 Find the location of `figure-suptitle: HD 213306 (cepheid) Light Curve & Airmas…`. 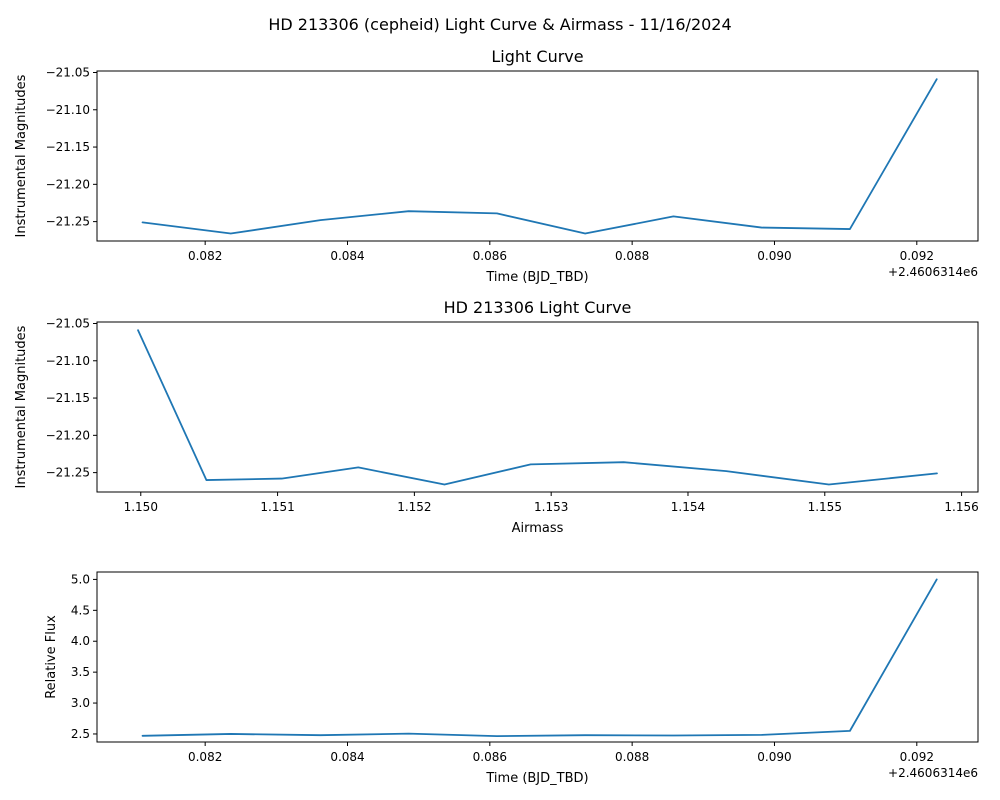

figure-suptitle: HD 213306 (cepheid) Light Curve & Airmas… is located at coordinates (499, 24).